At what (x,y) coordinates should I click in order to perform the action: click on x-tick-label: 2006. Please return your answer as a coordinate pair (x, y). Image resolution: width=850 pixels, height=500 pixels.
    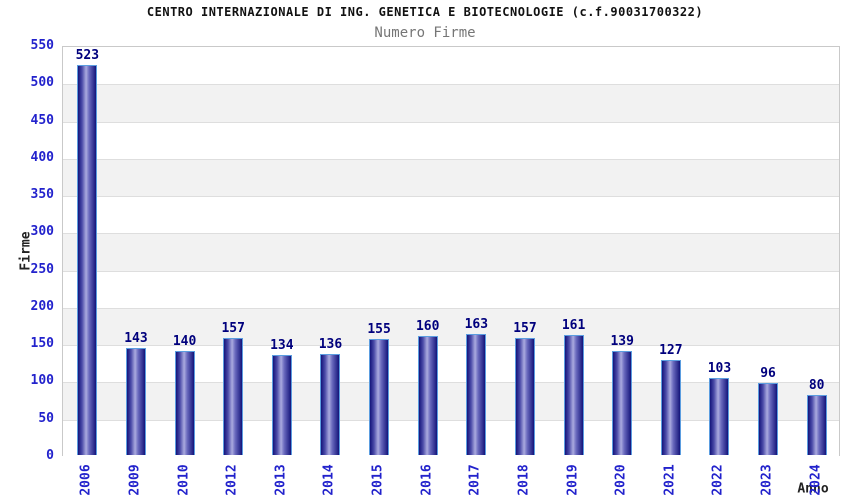
    Looking at the image, I should click on (86, 480).